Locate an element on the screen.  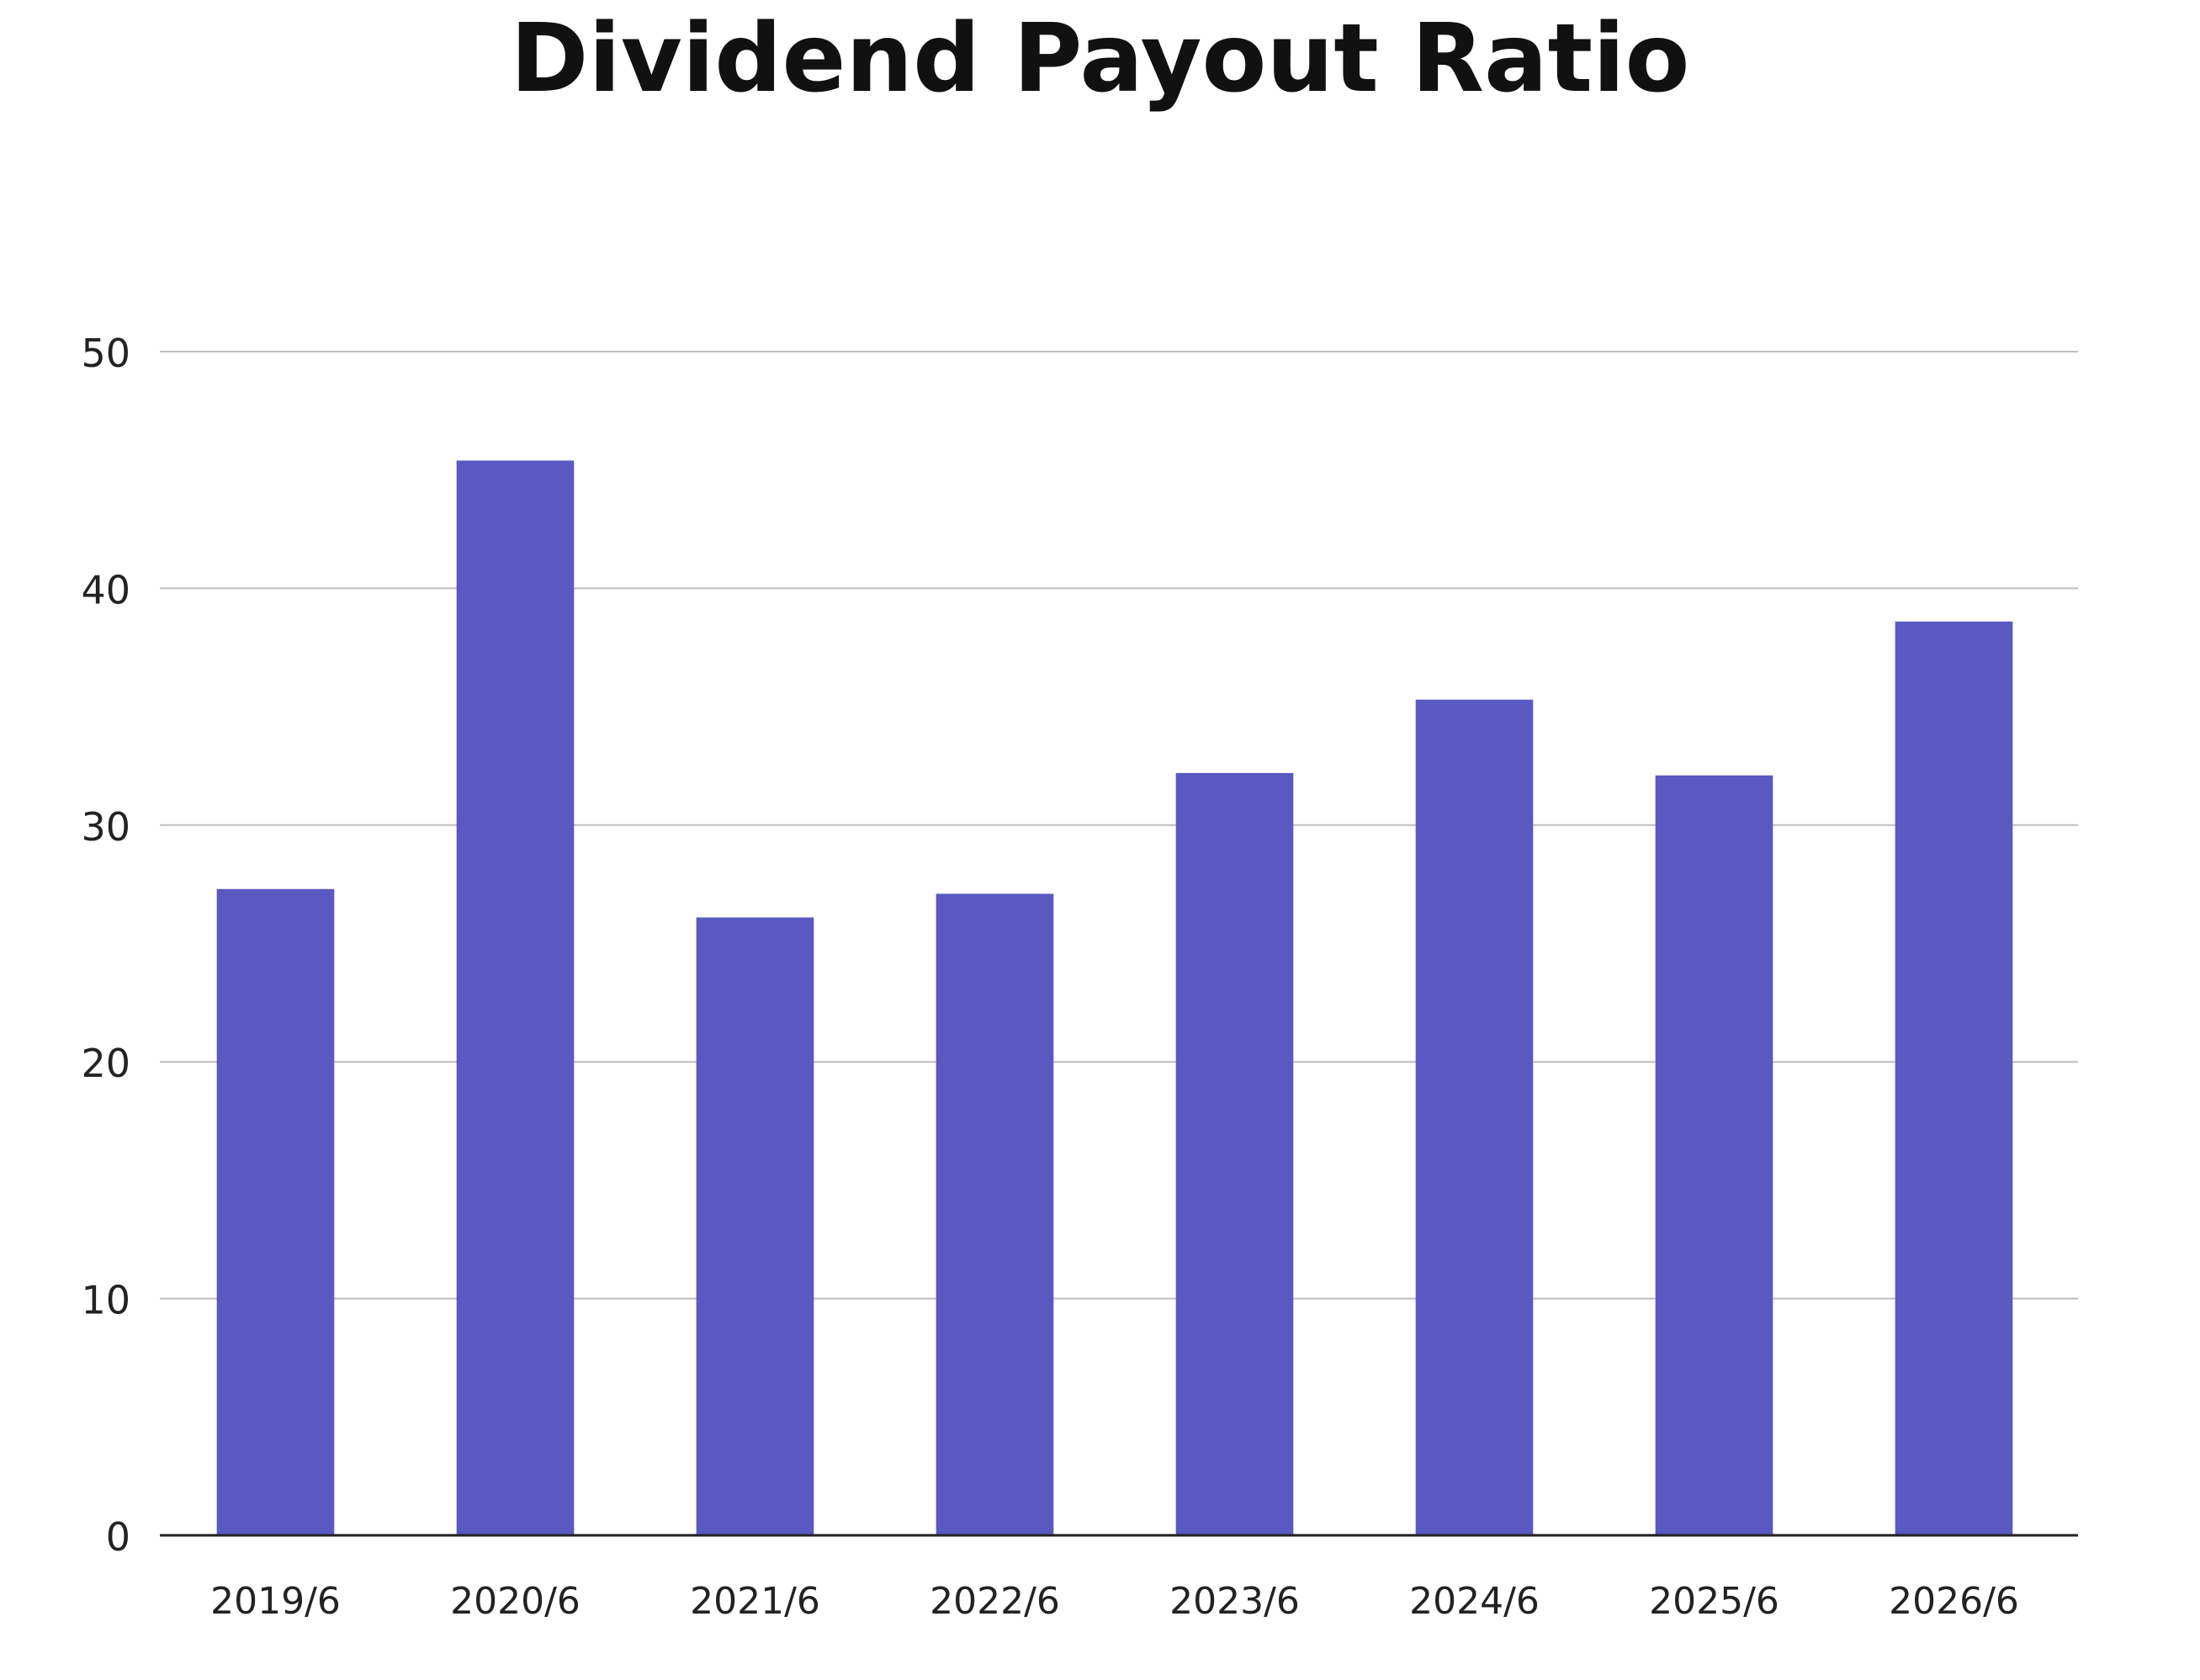
x-tick-label: 2020/6 is located at coordinates (515, 1601).